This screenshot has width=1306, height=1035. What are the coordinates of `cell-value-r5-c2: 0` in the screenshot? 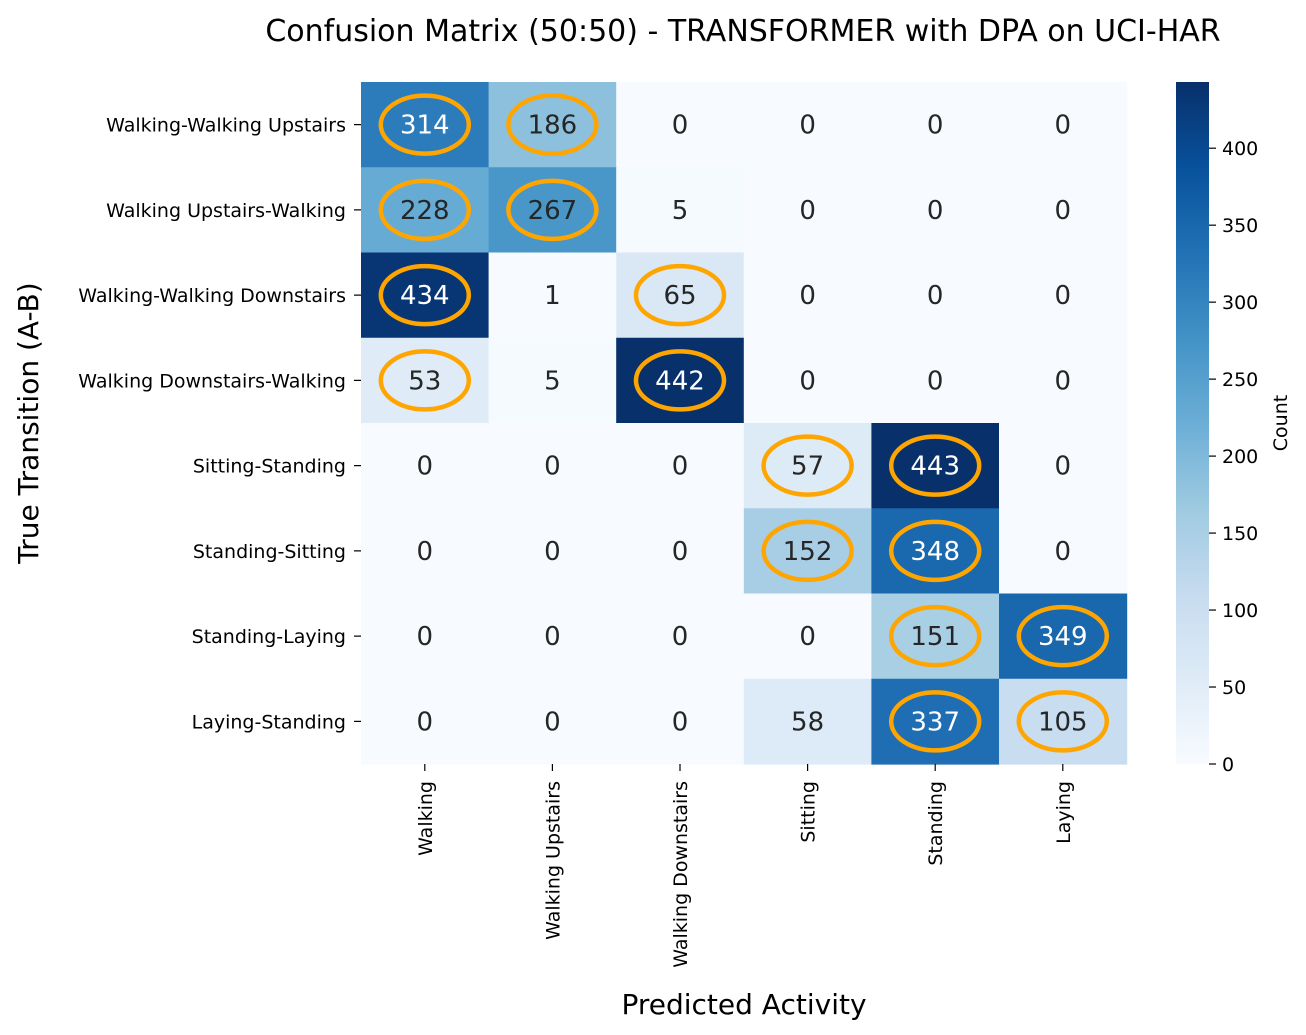 It's located at (680, 552).